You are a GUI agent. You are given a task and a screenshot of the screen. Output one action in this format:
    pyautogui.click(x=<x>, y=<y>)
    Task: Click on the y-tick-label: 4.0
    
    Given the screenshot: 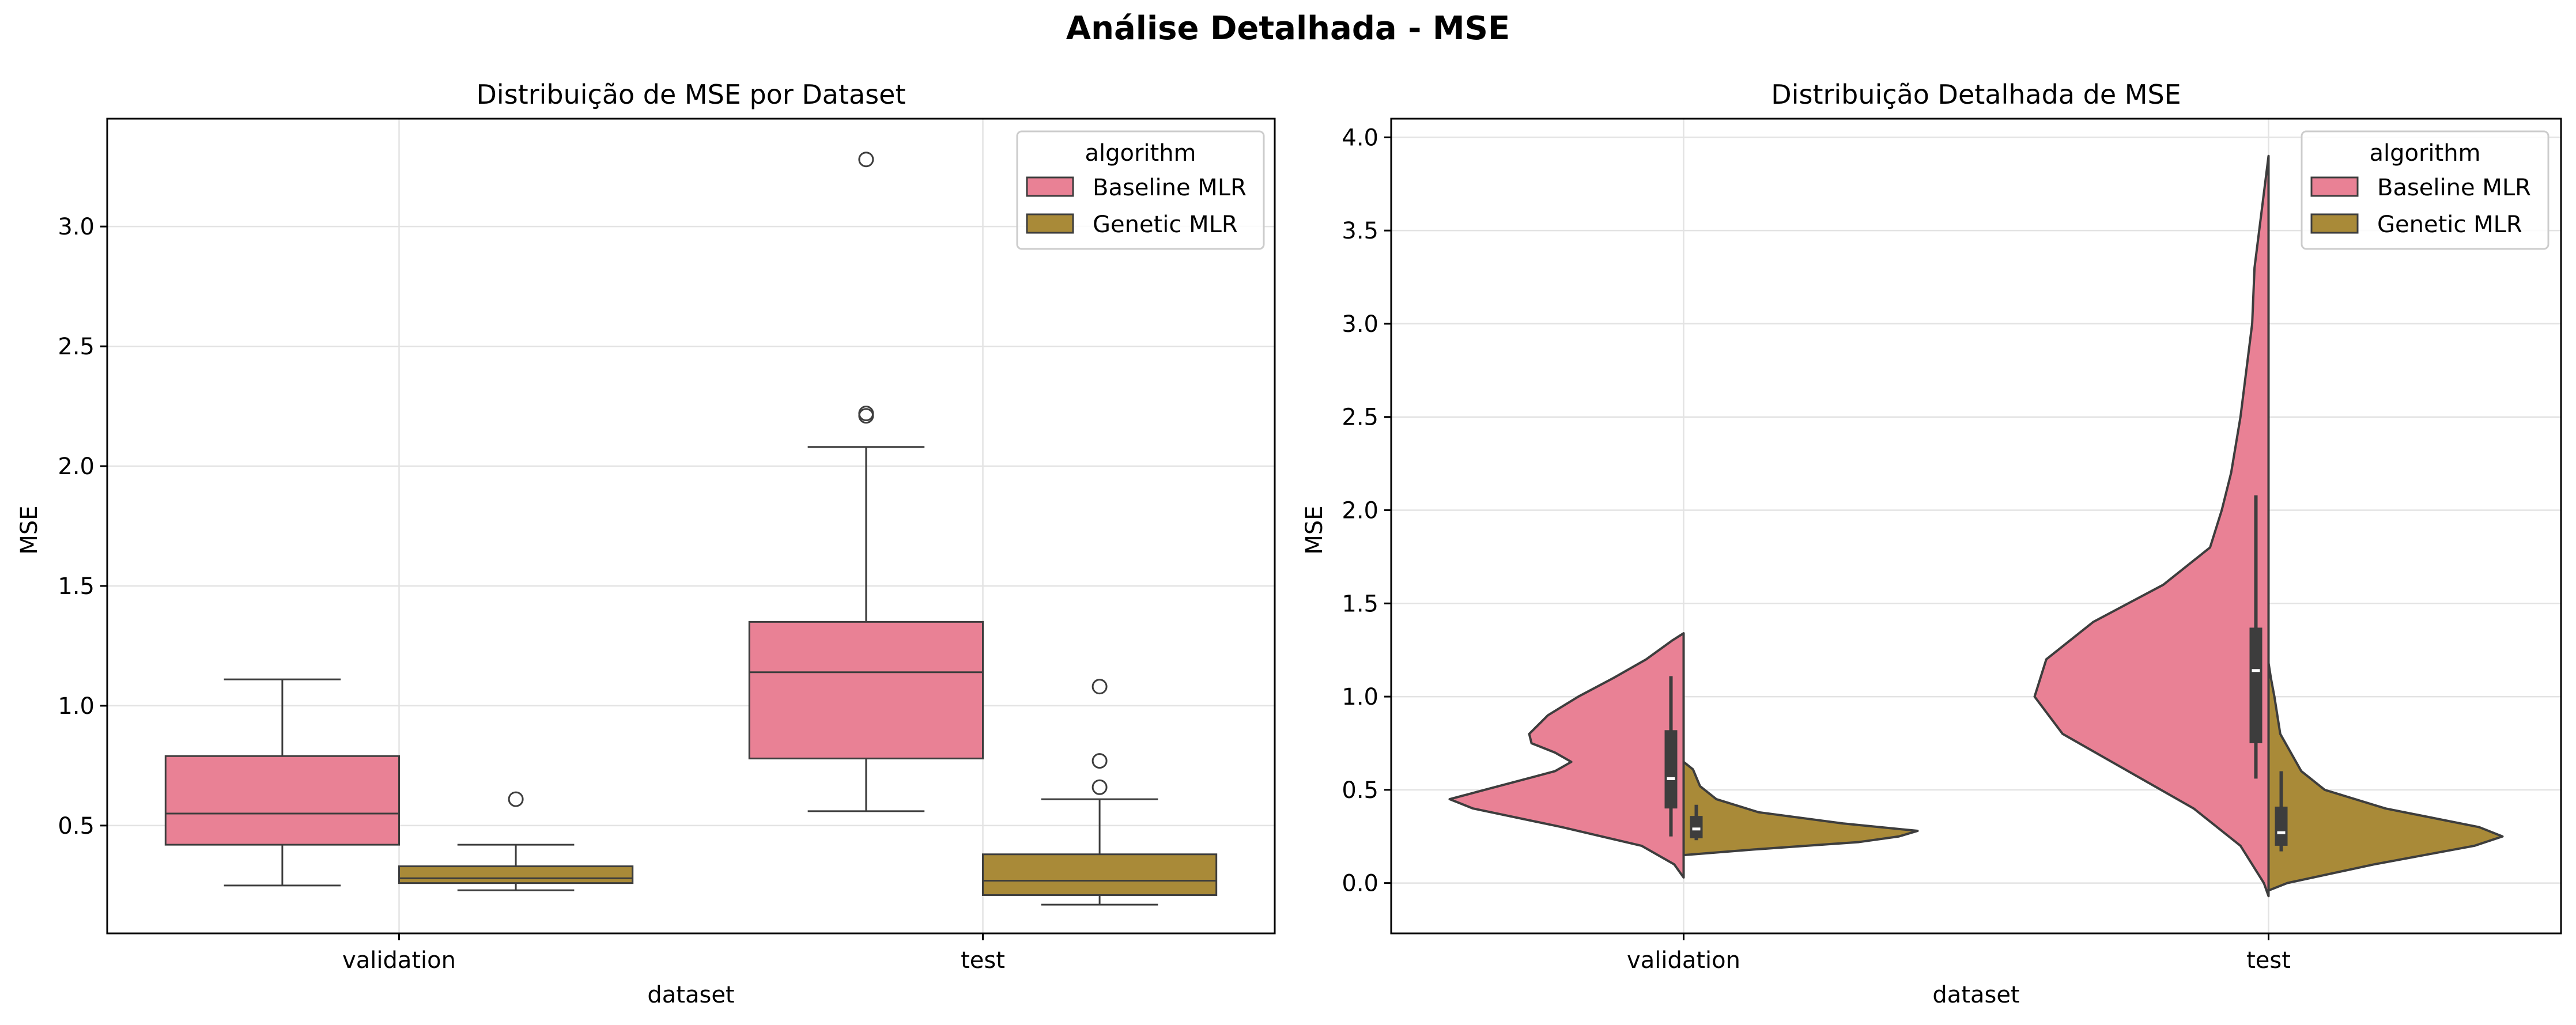 What is the action you would take?
    pyautogui.click(x=1360, y=137)
    